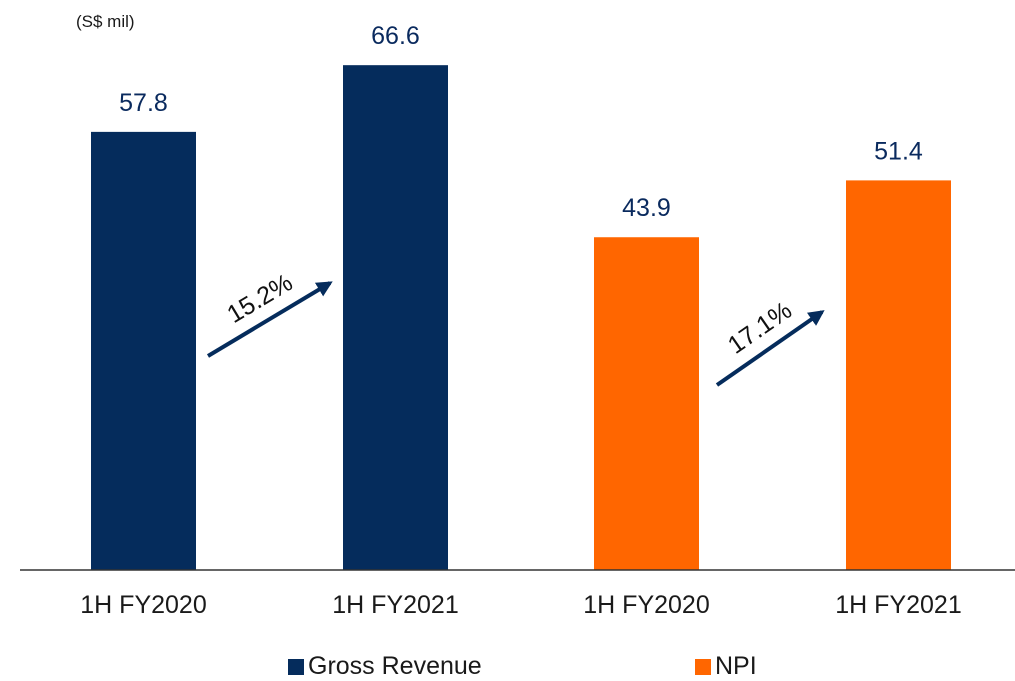  I want to click on x-tick-label-2: 1H FY2021, so click(395, 605).